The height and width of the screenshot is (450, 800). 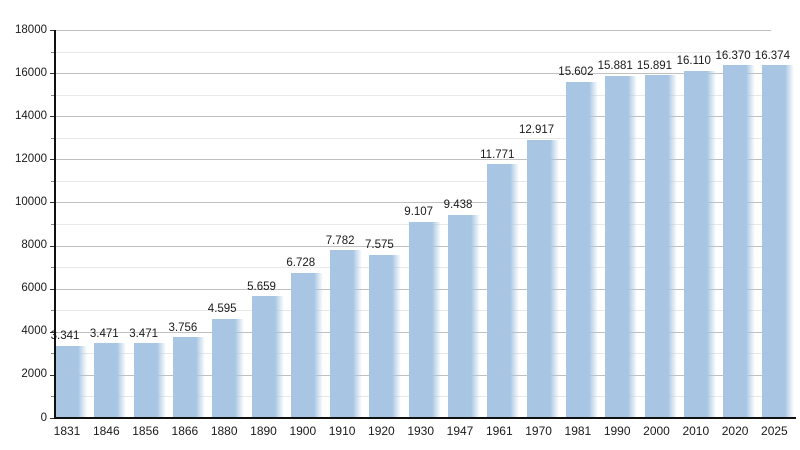 I want to click on x-axis-tick-label: 2025, so click(x=774, y=431).